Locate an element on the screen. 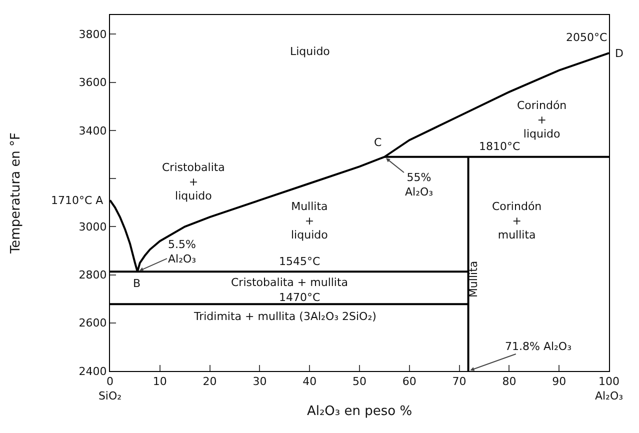 Image resolution: width=639 pixels, height=433 pixels. y-tick-label: 3600 is located at coordinates (92, 83).